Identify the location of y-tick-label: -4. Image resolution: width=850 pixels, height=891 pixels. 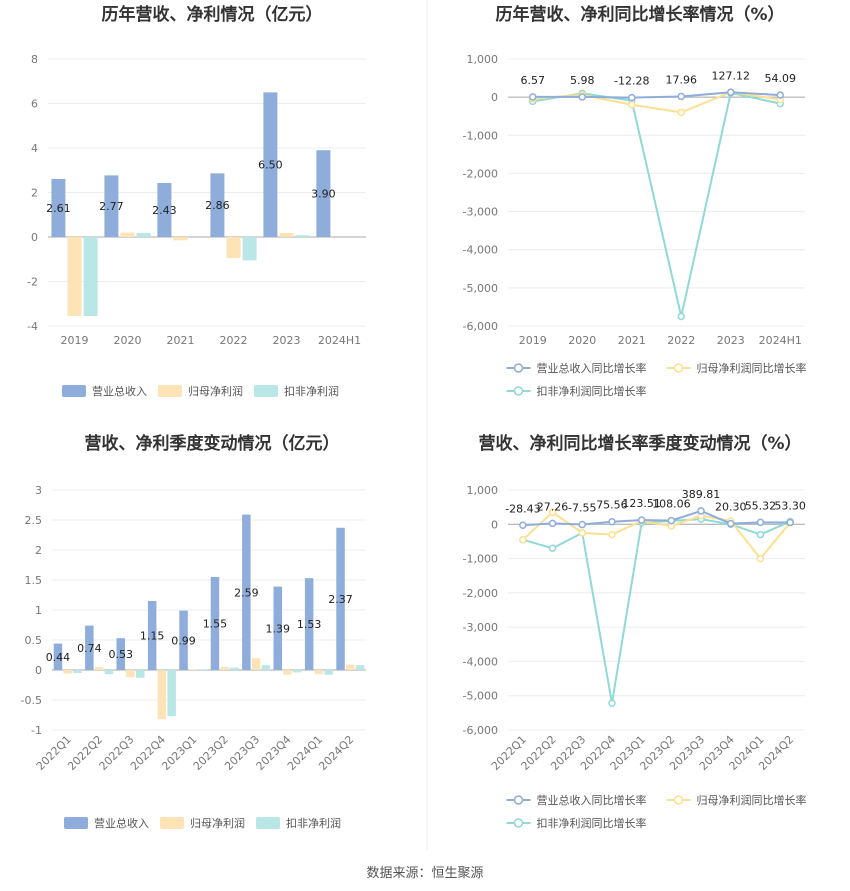
(32, 326).